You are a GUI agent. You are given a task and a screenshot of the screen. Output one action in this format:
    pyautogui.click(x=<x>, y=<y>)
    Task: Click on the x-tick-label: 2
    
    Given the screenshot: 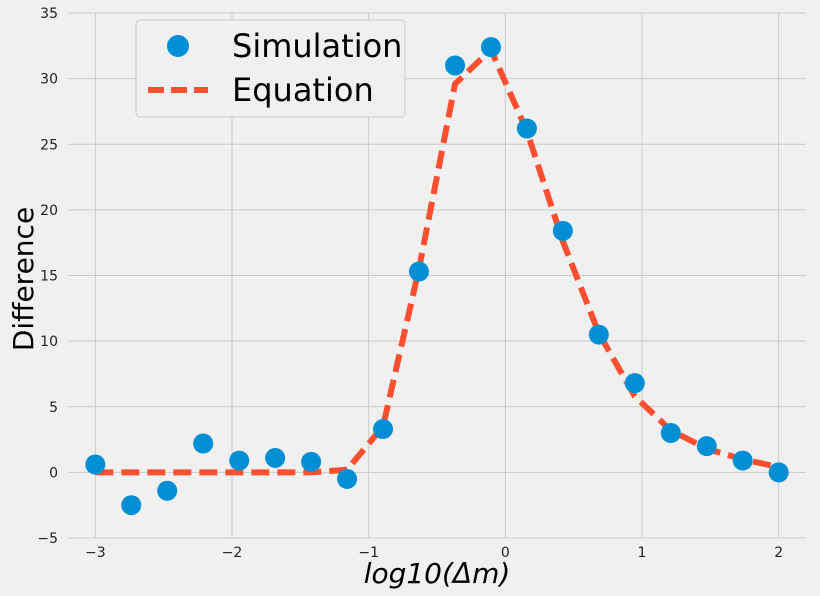 What is the action you would take?
    pyautogui.click(x=778, y=553)
    